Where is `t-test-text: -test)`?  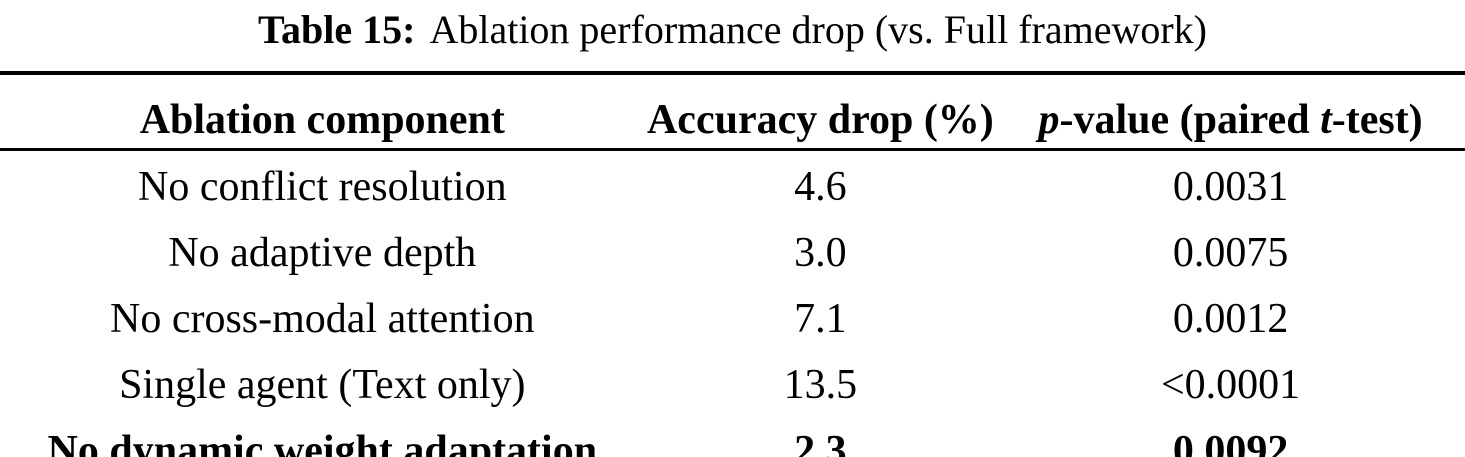
t-test-text: -test) is located at coordinates (1377, 120).